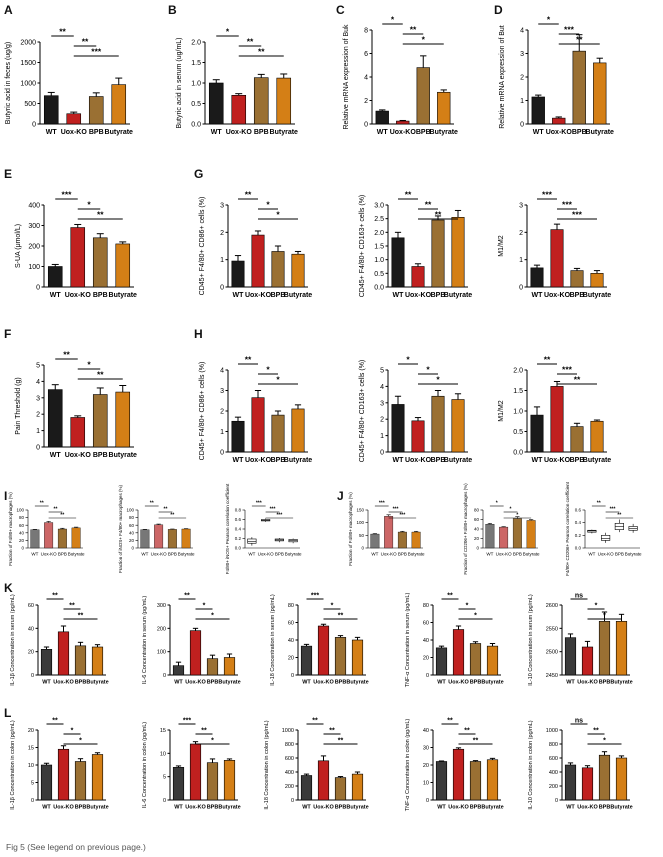  What do you see at coordinates (8, 83) in the screenshot?
I see `y-axis-label: Butyric acid in feces (ug/g)` at bounding box center [8, 83].